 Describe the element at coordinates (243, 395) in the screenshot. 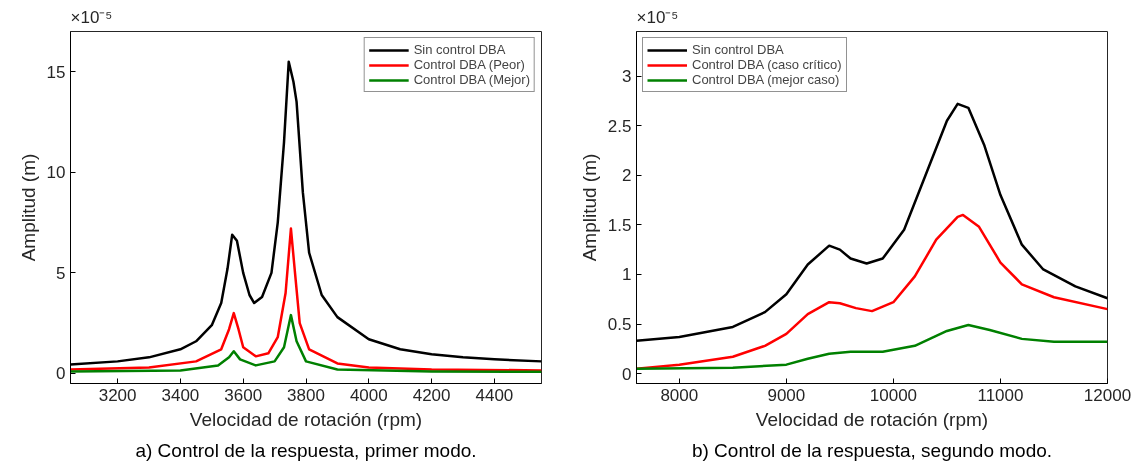

I see `x-tick-label: 3600` at that location.